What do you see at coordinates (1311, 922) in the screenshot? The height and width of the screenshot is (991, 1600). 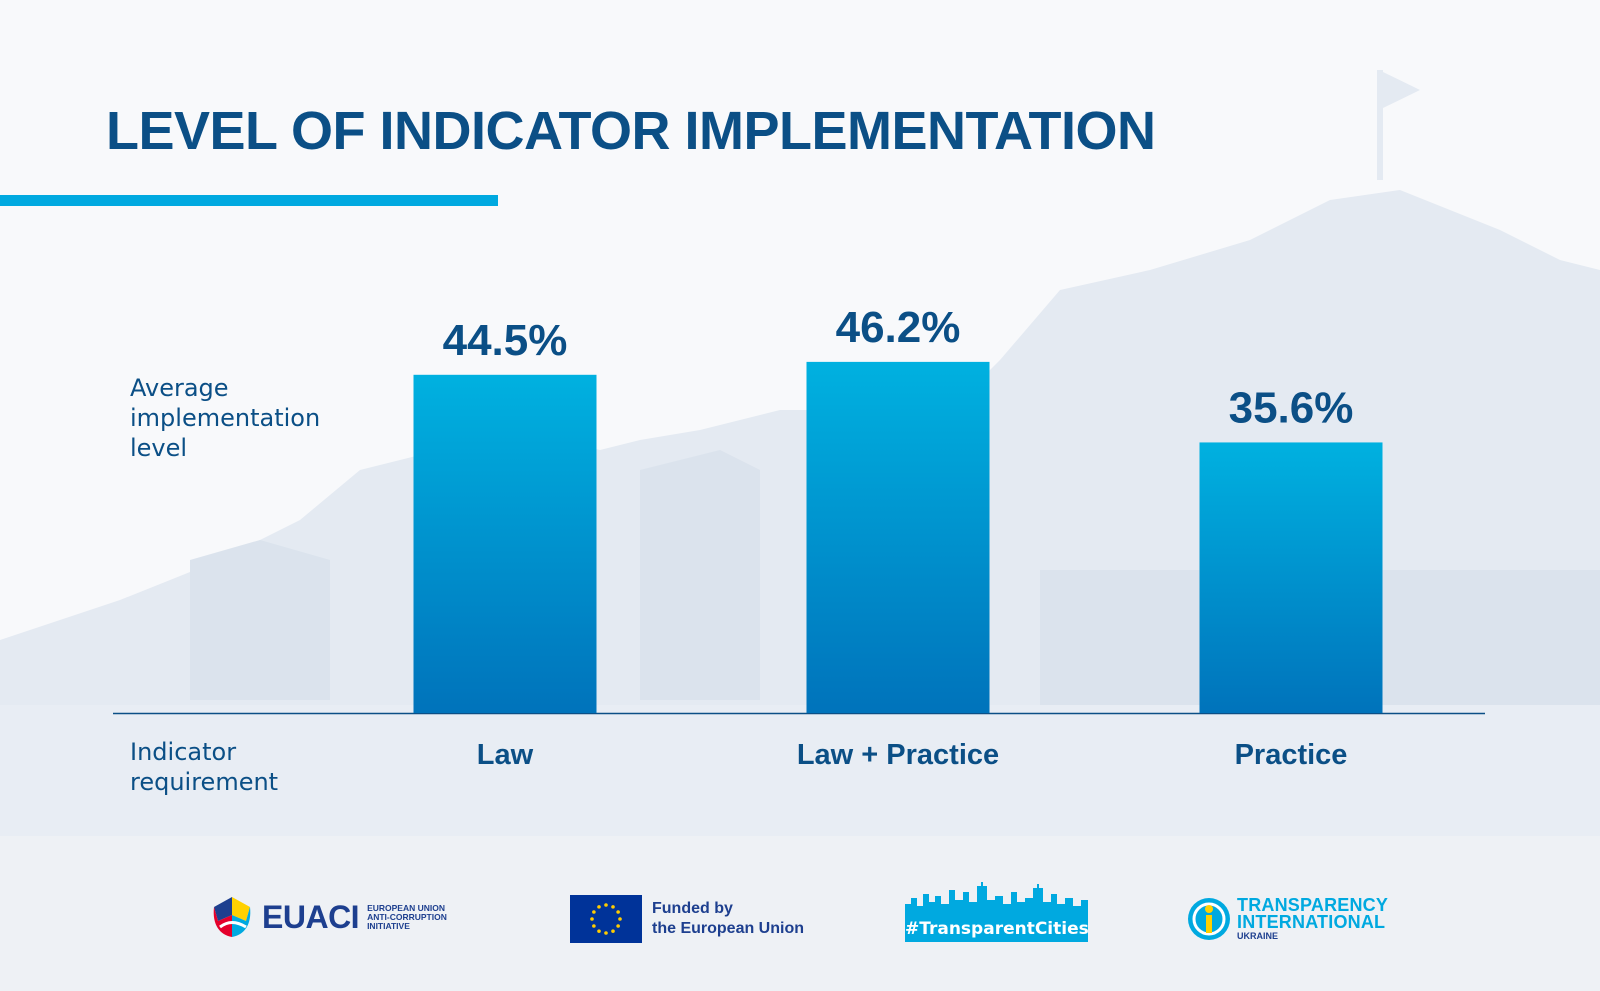 I see `ti-line: INTERNATIONAL` at bounding box center [1311, 922].